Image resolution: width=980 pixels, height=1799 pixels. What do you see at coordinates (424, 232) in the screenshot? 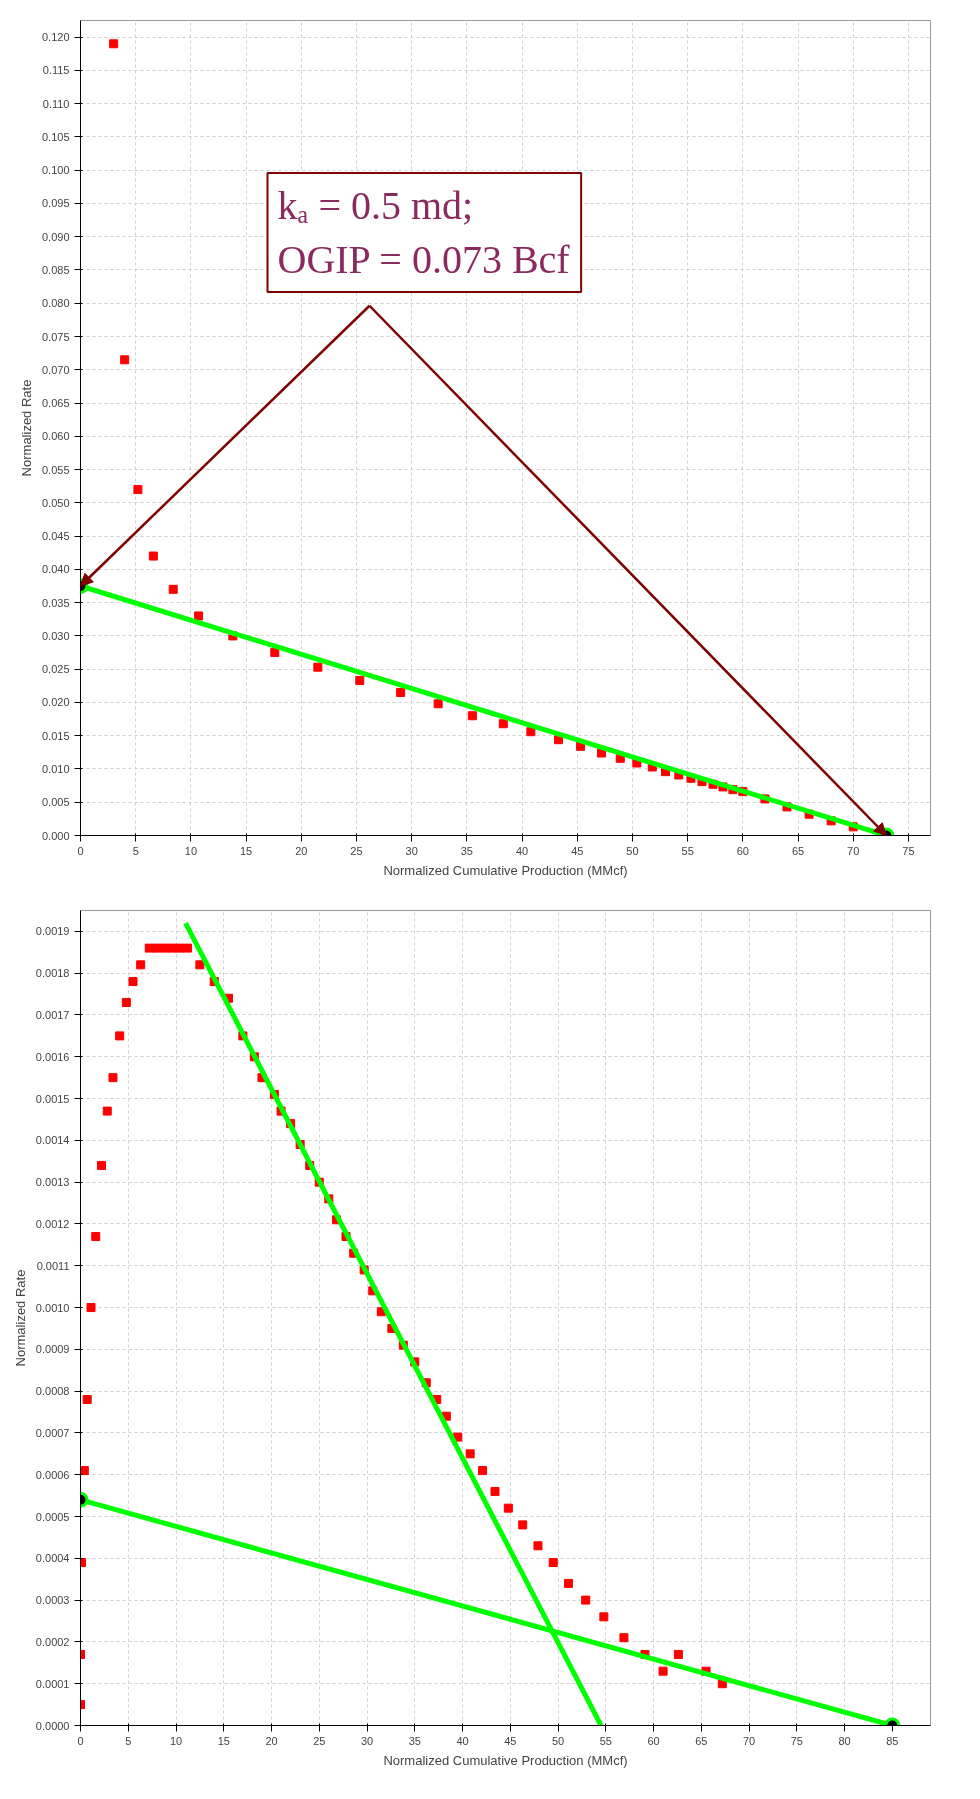
I see `annotation: kₐ = 0.5 md; OGIP = 0.073 Bcf` at bounding box center [424, 232].